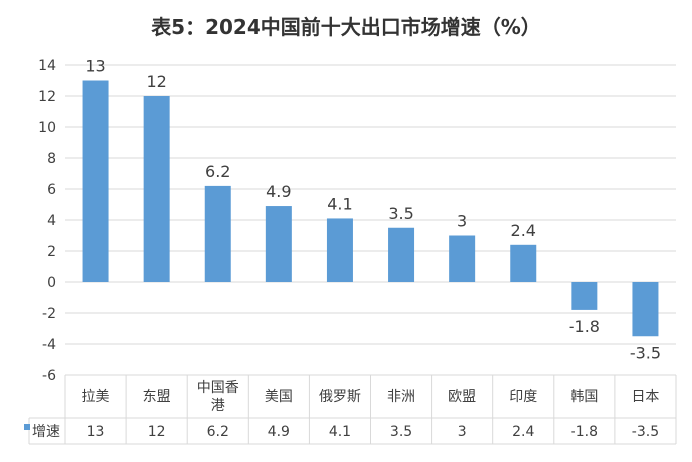 Image resolution: width=692 pixels, height=462 pixels. Describe the element at coordinates (157, 397) in the screenshot. I see `category-label: 东盟` at that location.